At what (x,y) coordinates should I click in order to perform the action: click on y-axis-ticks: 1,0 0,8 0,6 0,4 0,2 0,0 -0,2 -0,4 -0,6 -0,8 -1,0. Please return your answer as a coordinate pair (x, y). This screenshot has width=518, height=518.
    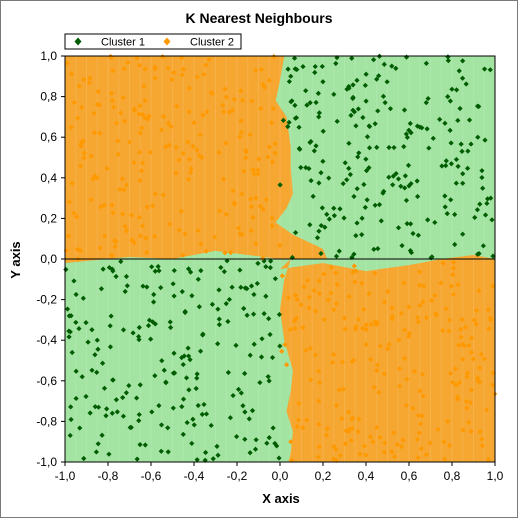
    Looking at the image, I should click on (50, 259).